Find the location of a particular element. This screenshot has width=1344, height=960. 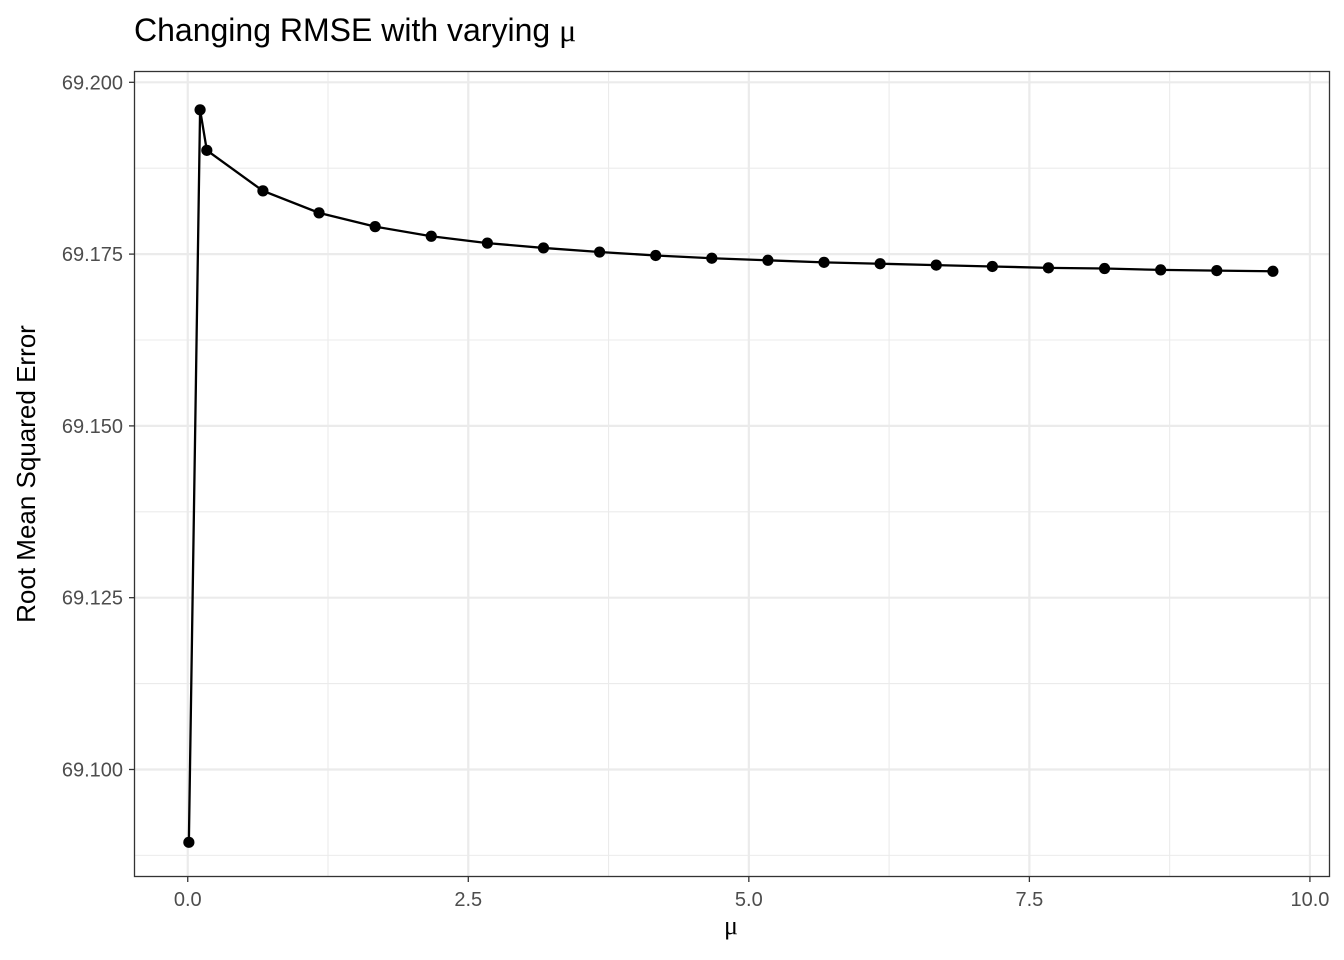

y-axis-title: Root Mean Squared Error is located at coordinates (26, 474).